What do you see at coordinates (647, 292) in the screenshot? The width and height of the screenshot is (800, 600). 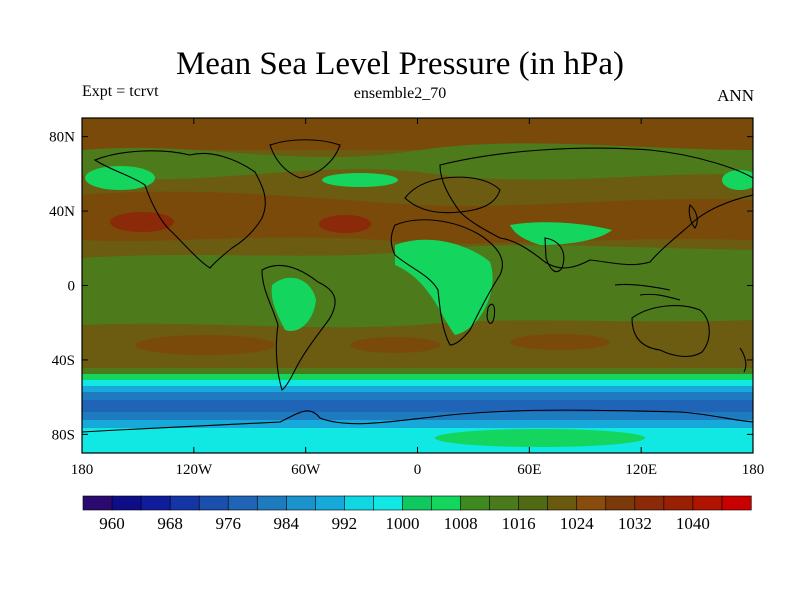 I see `coast-indonesia` at bounding box center [647, 292].